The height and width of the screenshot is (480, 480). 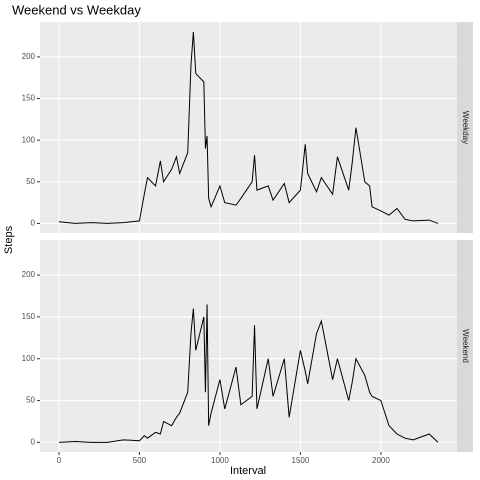 What do you see at coordinates (59, 460) in the screenshot?
I see `x-tick-label: 0` at bounding box center [59, 460].